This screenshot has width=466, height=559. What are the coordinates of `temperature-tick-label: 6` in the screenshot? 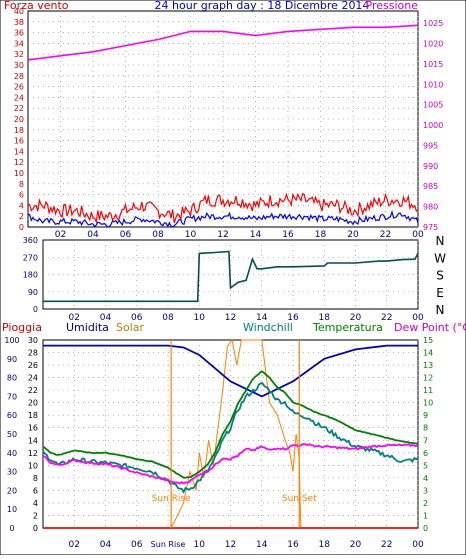 It's located at (425, 453).